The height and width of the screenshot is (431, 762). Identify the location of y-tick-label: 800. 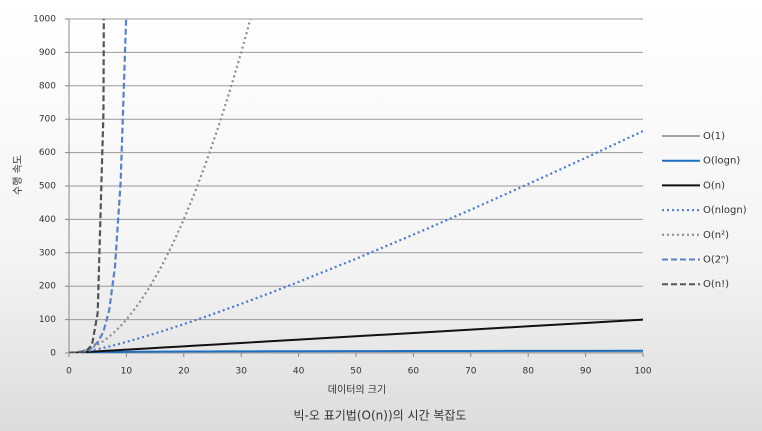
(47, 86).